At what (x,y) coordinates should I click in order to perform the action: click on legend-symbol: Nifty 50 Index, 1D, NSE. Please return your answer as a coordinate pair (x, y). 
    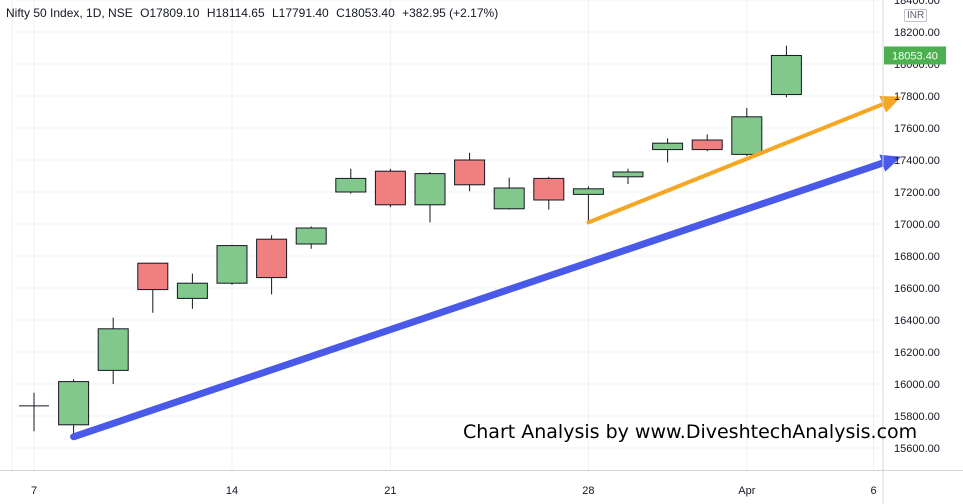
    Looking at the image, I should click on (69, 13).